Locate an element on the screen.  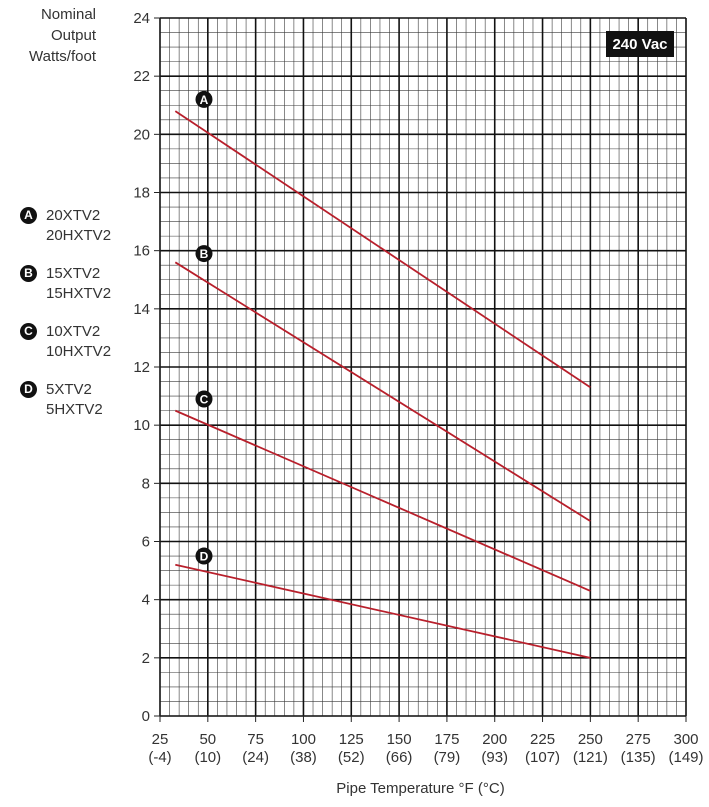
series-marker-label: C is located at coordinates (204, 399).